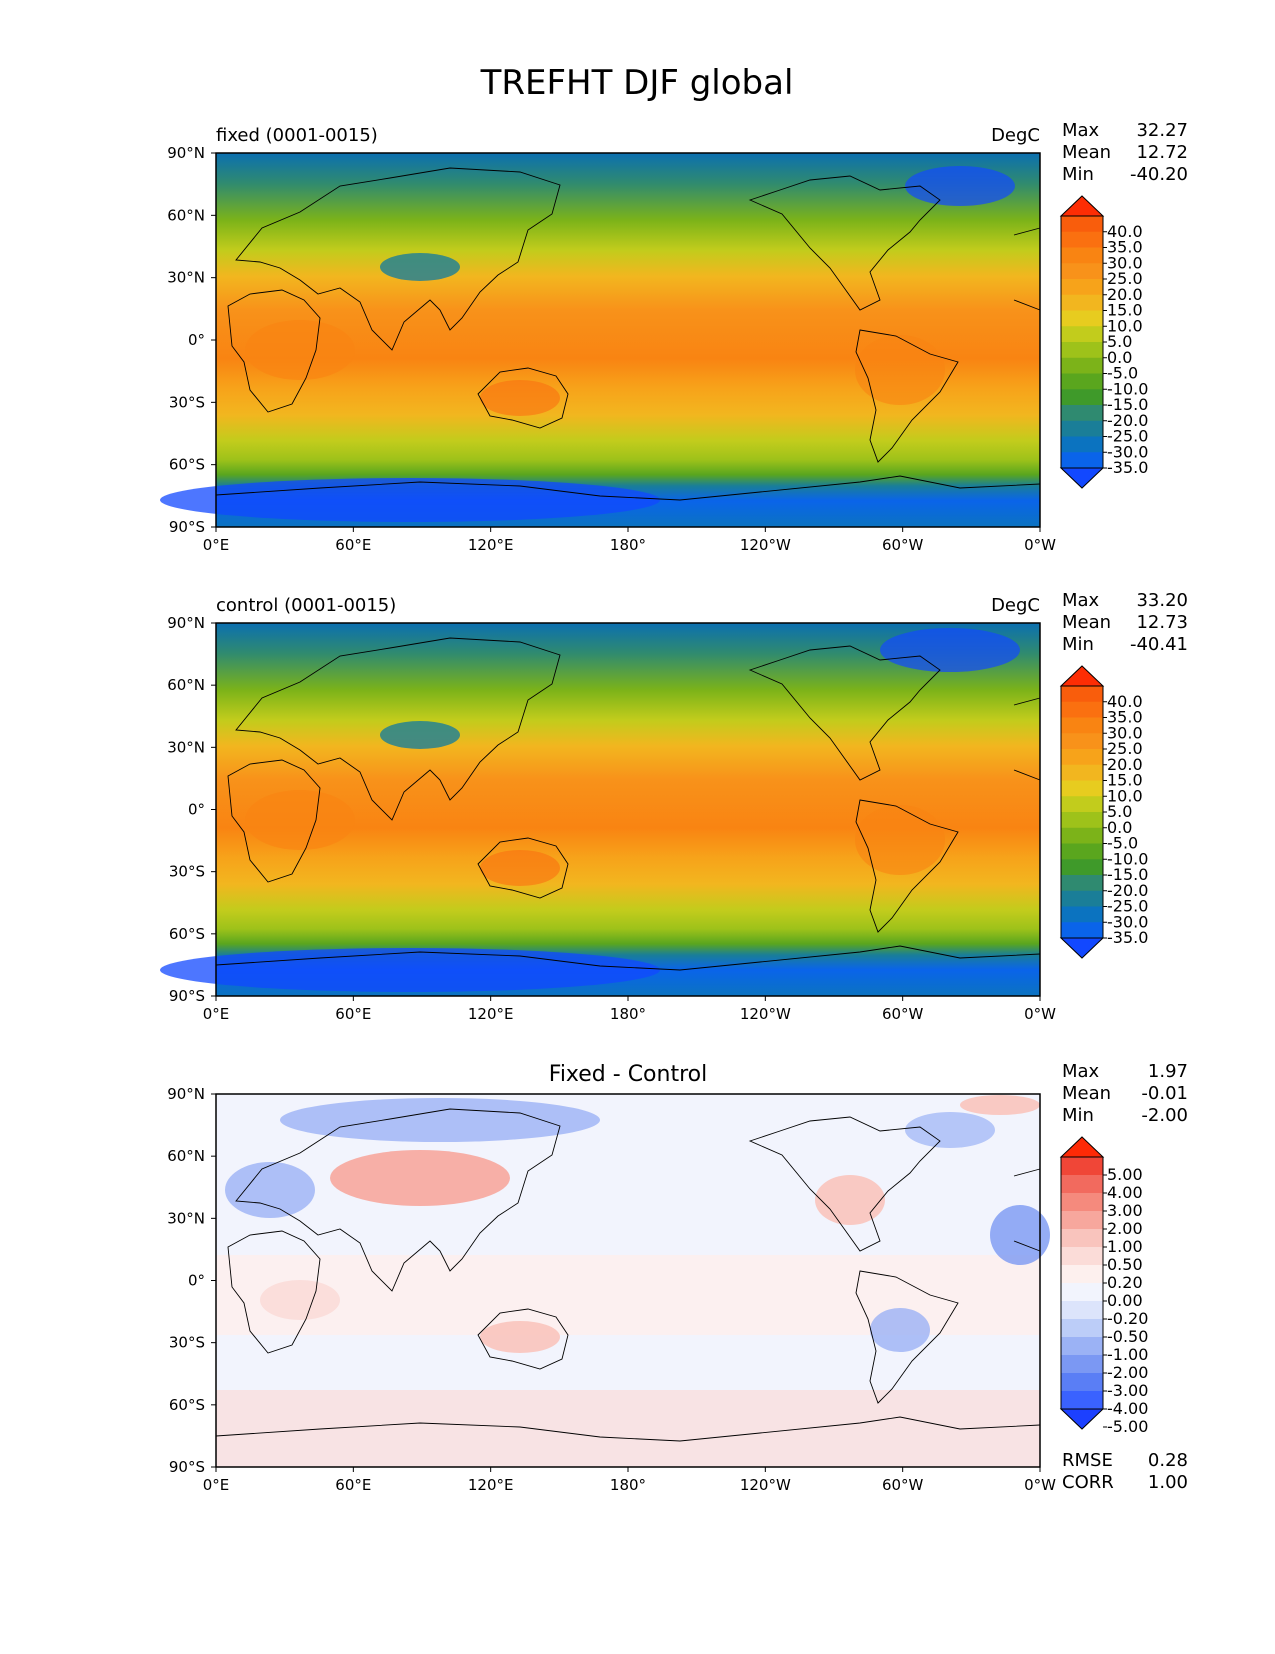 This screenshot has height=1654, width=1275. Describe the element at coordinates (1162, 152) in the screenshot. I see `stat-value: 12.72` at that location.